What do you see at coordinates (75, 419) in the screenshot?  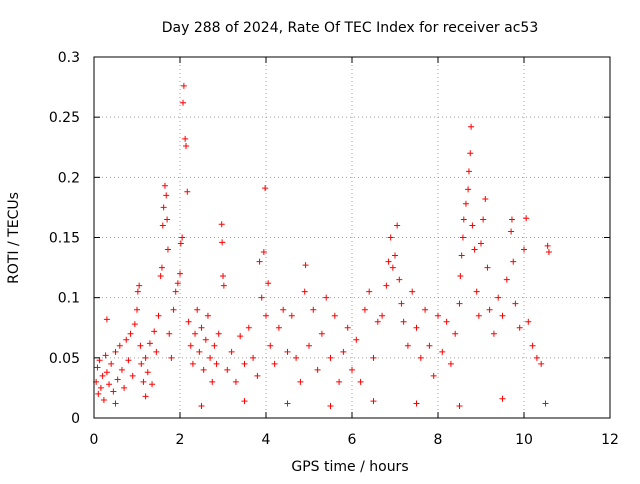 I see `y-tick-label: 0` at bounding box center [75, 419].